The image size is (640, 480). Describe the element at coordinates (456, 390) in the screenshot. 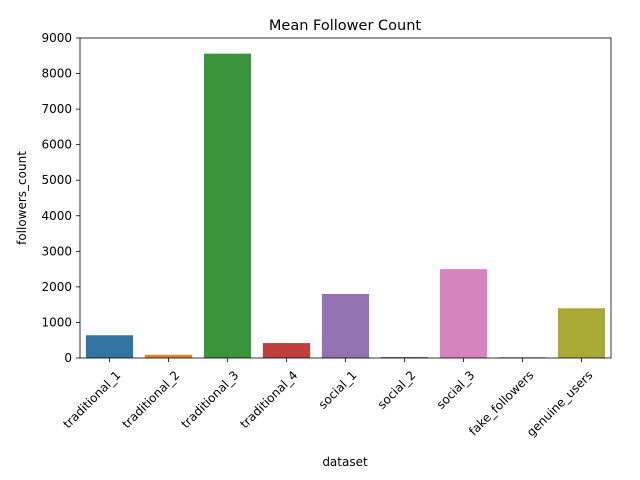

I see `x-tick-label: social_3` at that location.